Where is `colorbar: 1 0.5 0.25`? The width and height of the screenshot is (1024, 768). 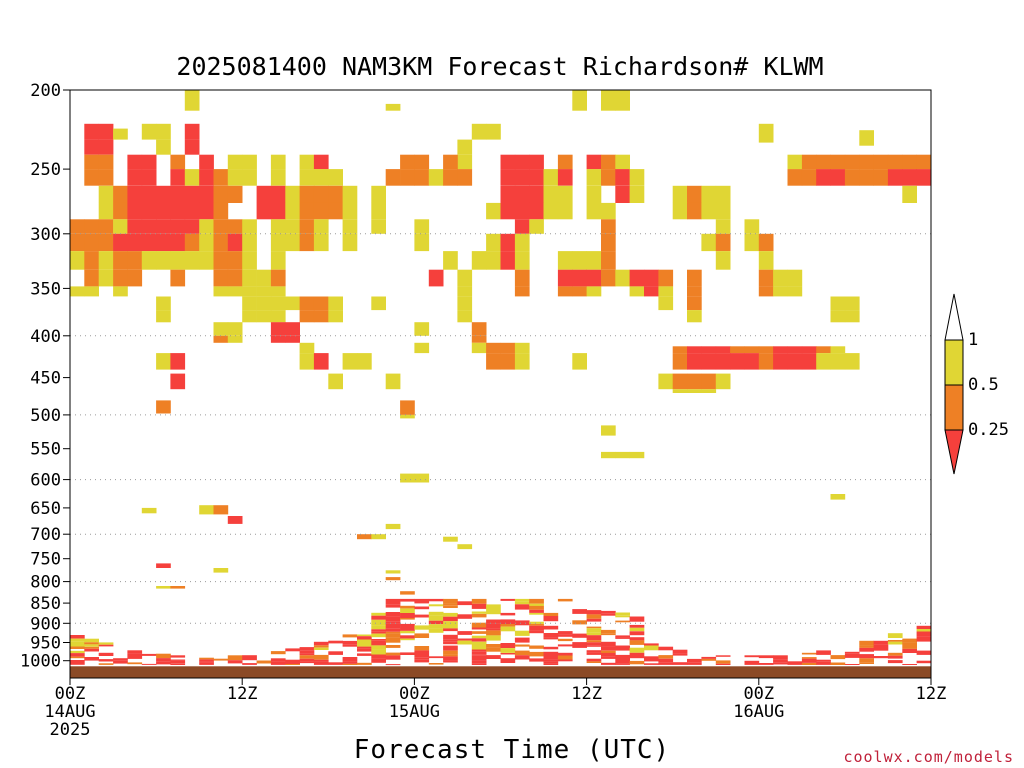 colorbar: 1 0.5 0.25 is located at coordinates (976, 384).